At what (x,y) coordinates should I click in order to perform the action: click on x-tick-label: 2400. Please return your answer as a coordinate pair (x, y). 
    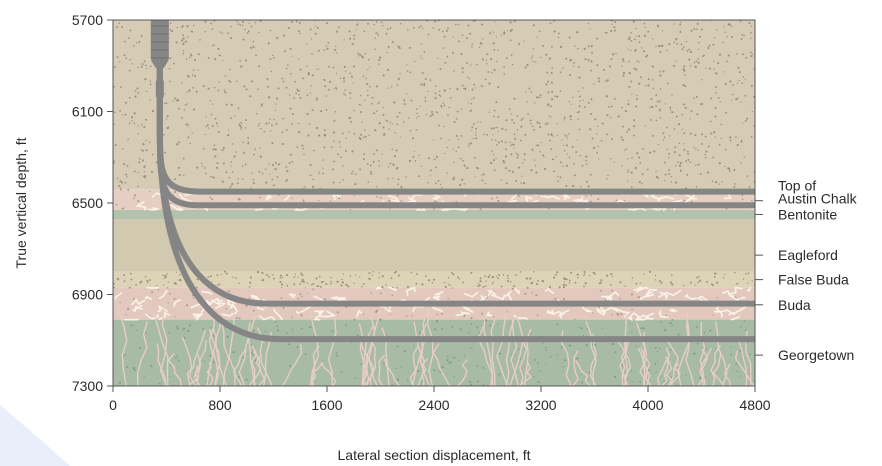
    Looking at the image, I should click on (433, 405).